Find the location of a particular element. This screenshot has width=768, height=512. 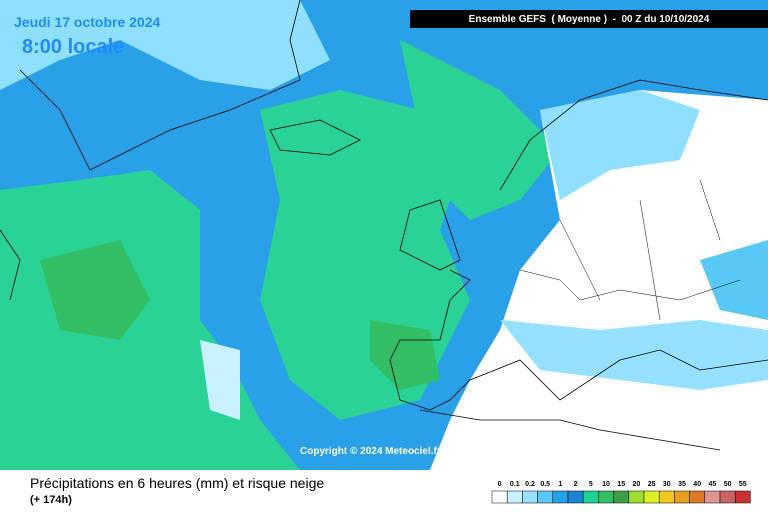

legend-label: 1 is located at coordinates (560, 484).